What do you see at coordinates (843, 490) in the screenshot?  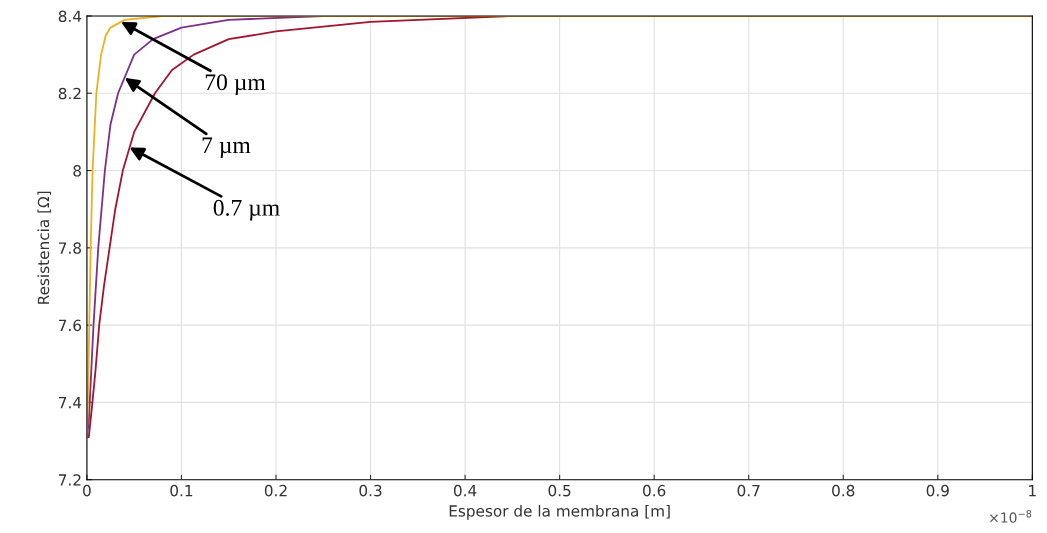 I see `x-tick-label: 0.8` at bounding box center [843, 490].